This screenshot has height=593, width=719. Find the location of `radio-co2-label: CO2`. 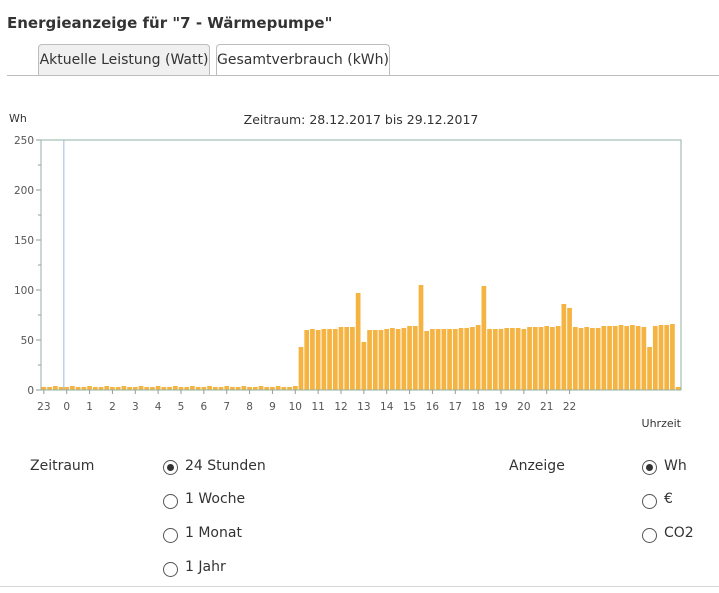

radio-co2-label: CO2 is located at coordinates (679, 533).